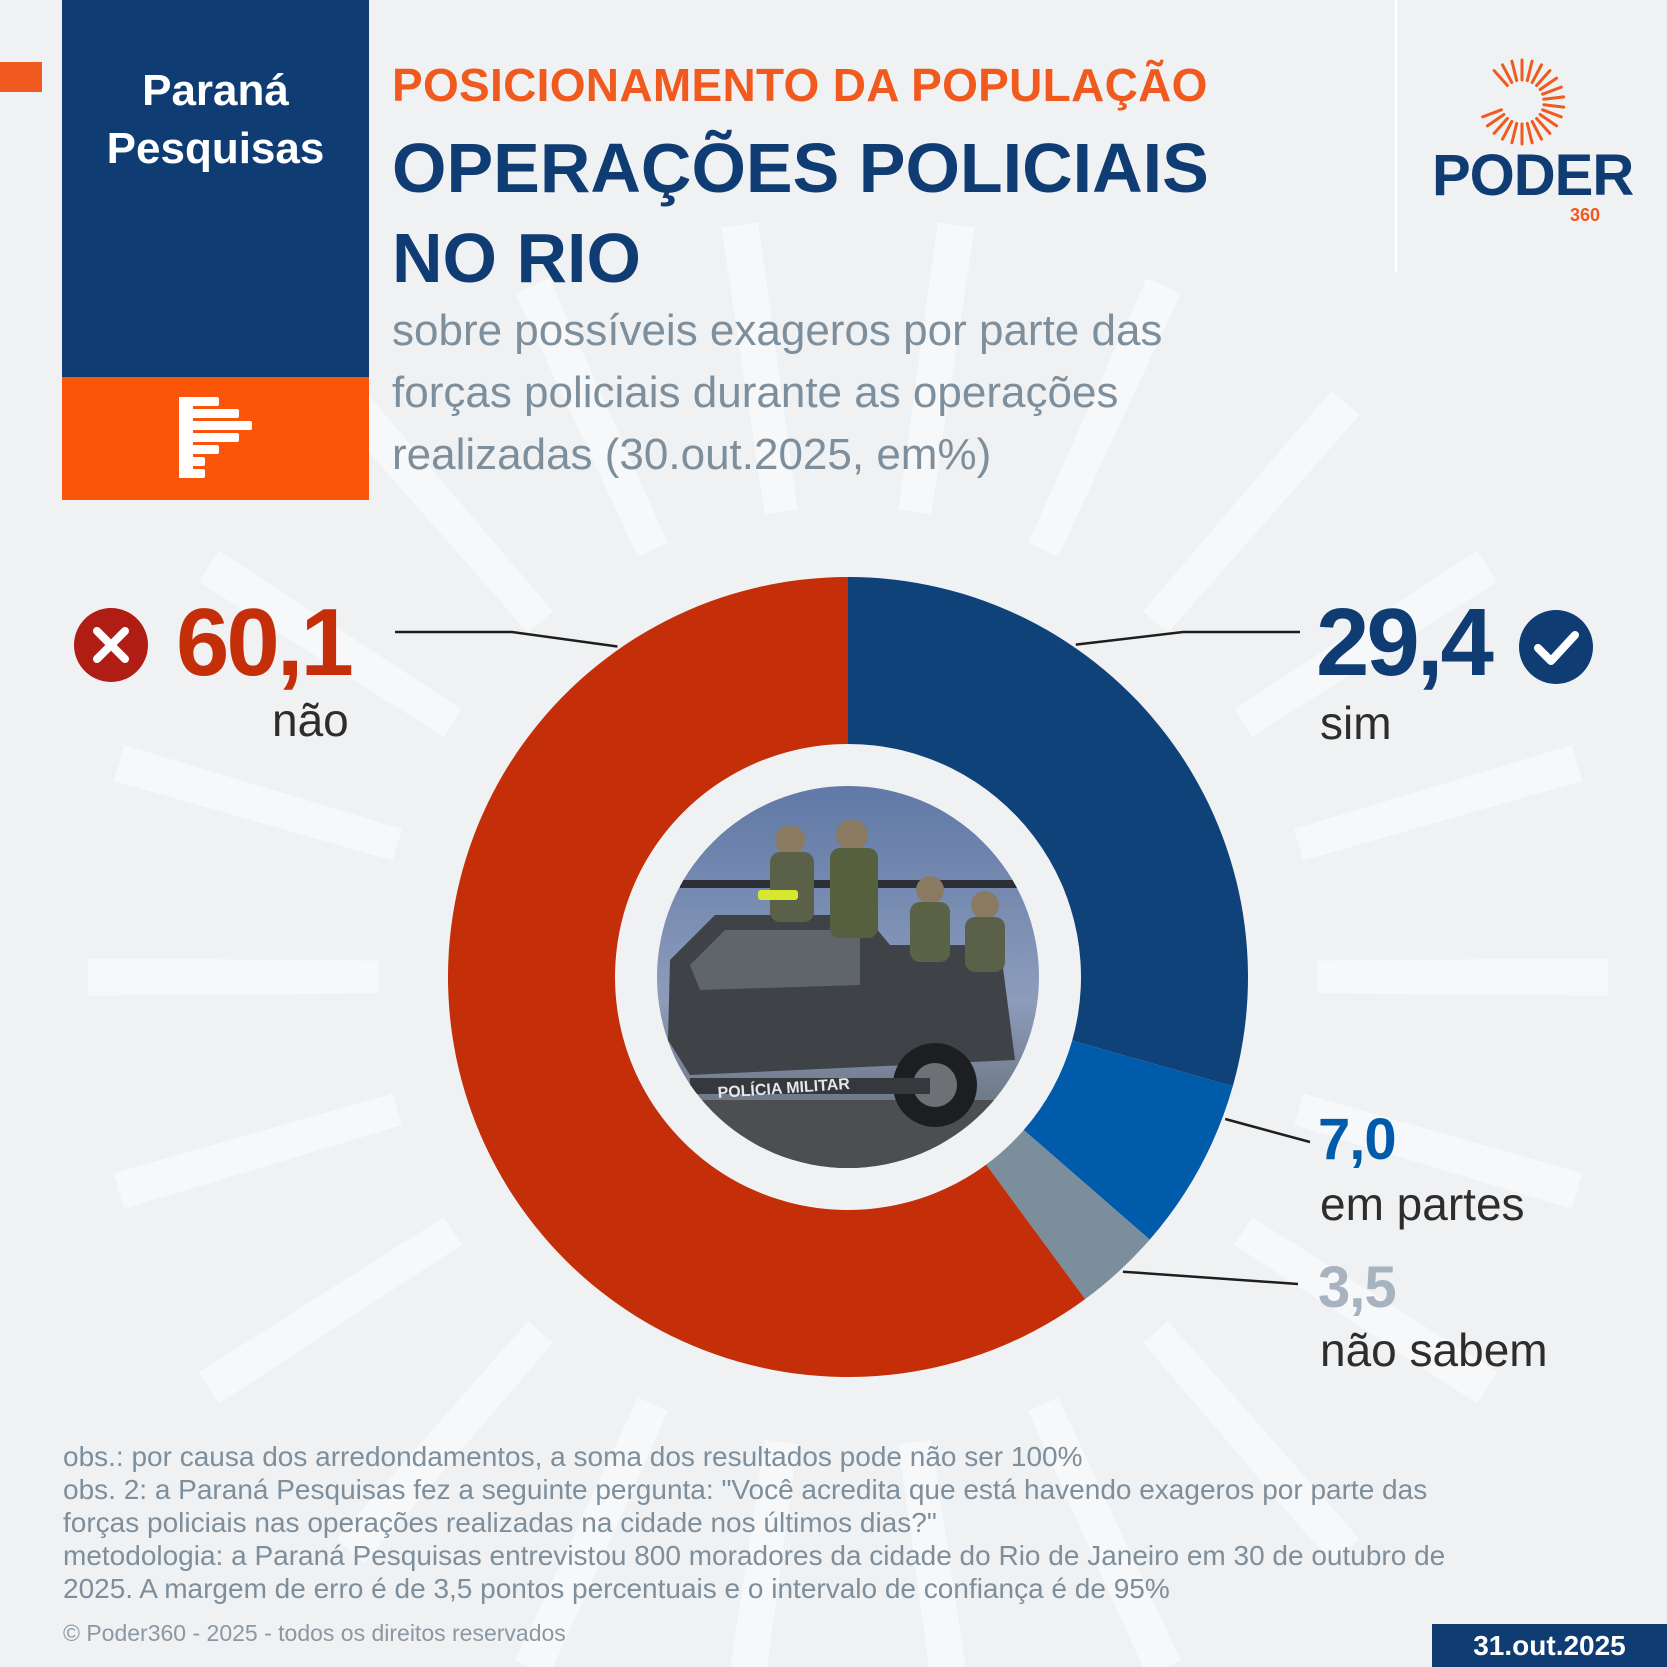 The width and height of the screenshot is (1667, 1667). Describe the element at coordinates (848, 977) in the screenshot. I see `center-photo: POLÍCIA MILITAR` at that location.